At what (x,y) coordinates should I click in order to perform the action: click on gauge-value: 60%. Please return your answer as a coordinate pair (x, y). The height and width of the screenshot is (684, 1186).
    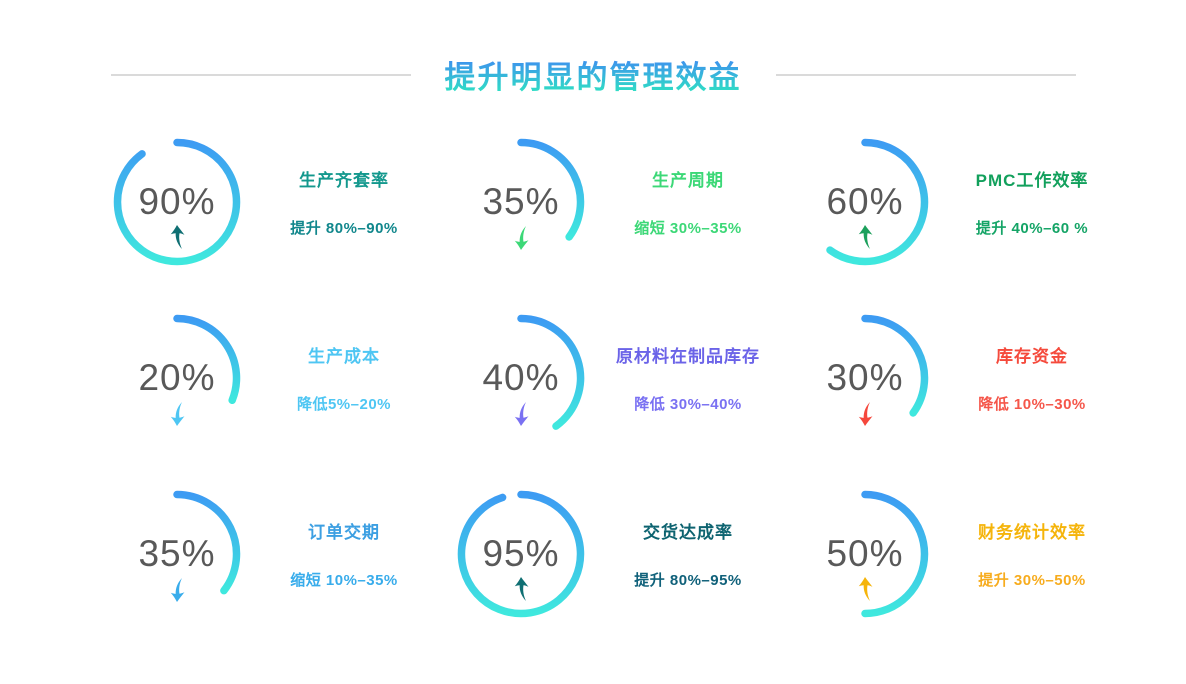
    Looking at the image, I should click on (865, 201).